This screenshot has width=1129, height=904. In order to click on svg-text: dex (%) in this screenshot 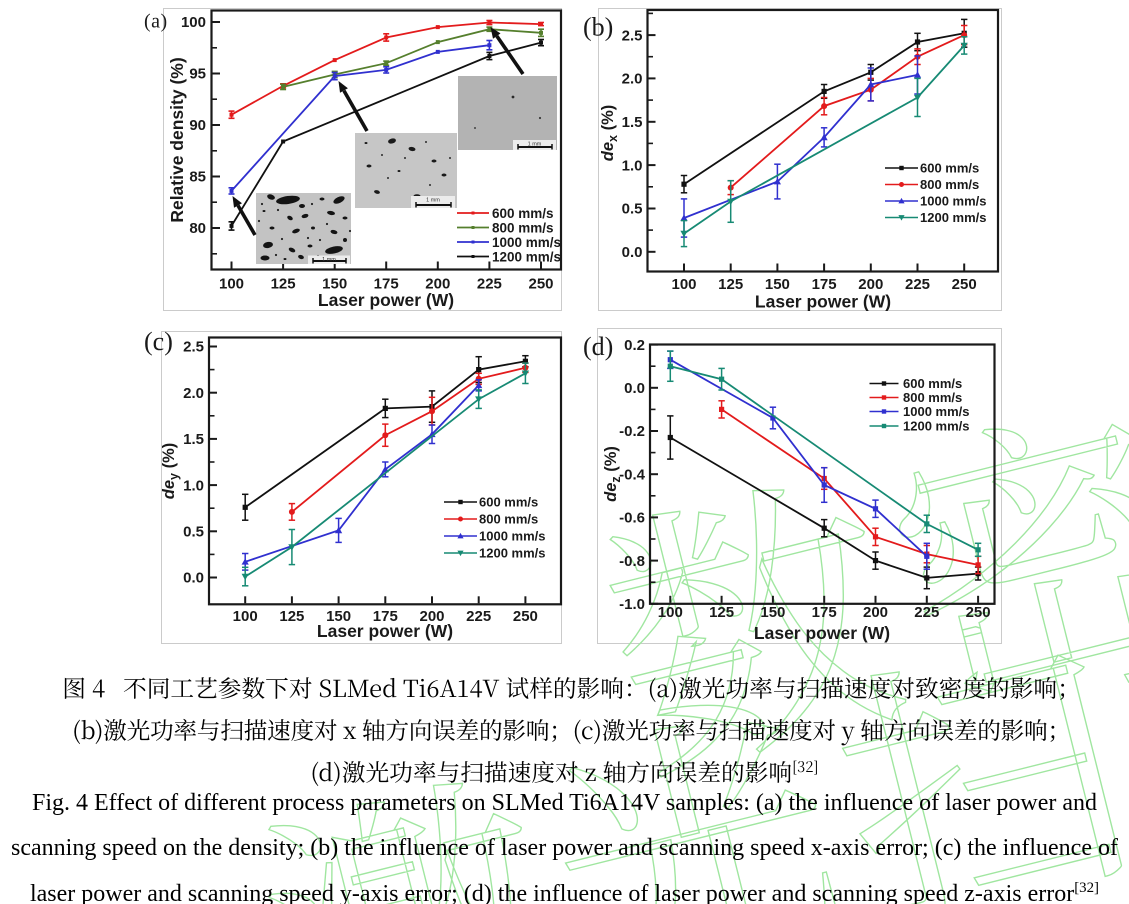, I will do `click(609, 133)`.